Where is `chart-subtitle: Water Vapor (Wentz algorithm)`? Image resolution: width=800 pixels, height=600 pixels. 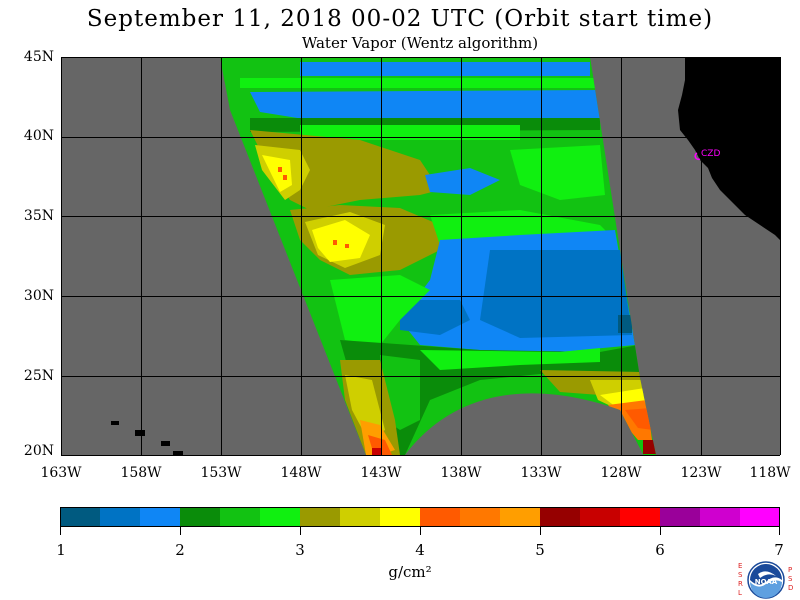
chart-subtitle: Water Vapor (Wentz algorithm) is located at coordinates (420, 43).